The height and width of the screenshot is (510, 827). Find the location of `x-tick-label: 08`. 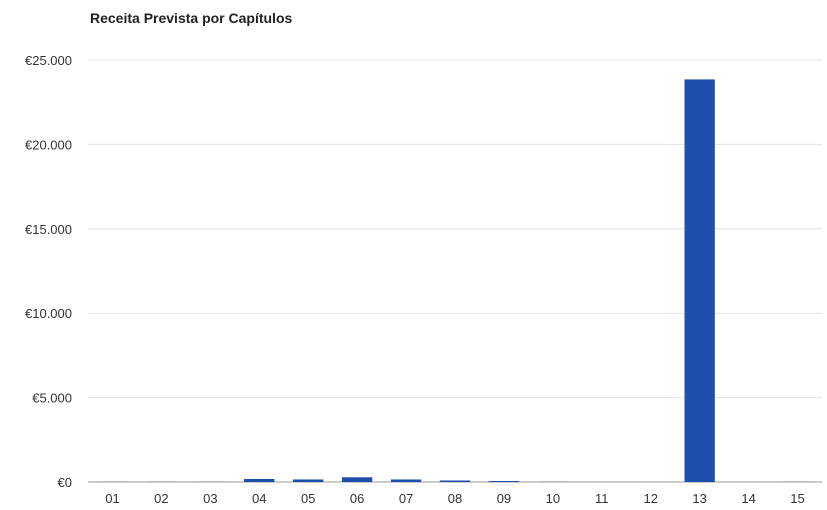

x-tick-label: 08 is located at coordinates (455, 498).